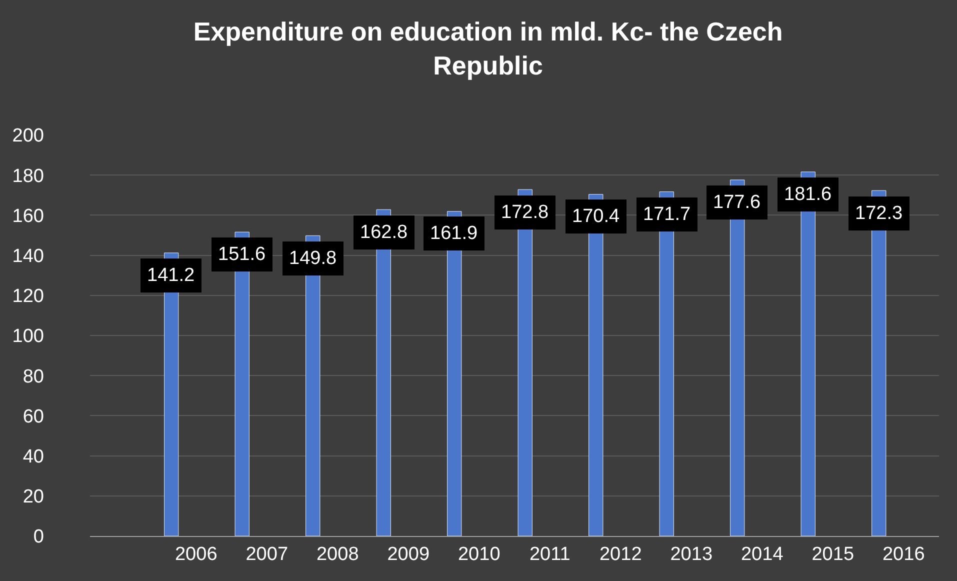  Describe the element at coordinates (549, 554) in the screenshot. I see `x-tick-label: 2011` at that location.